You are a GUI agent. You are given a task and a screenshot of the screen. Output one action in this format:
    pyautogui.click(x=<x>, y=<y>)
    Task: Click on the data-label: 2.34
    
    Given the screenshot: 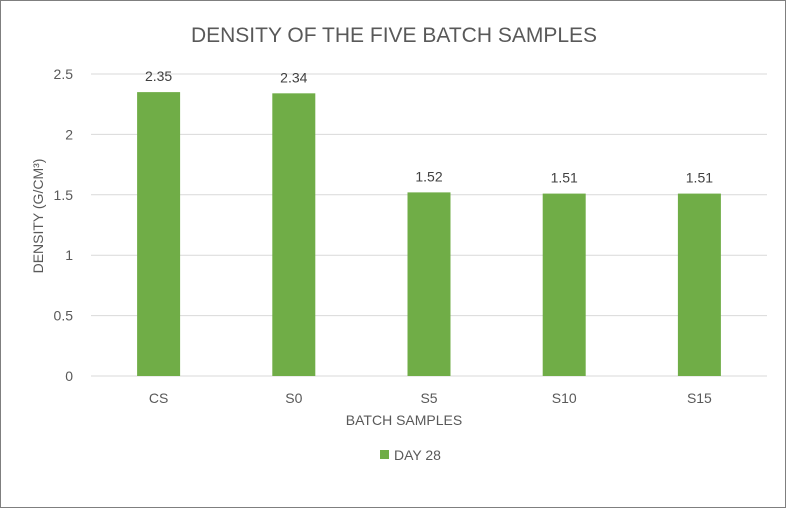 What is the action you would take?
    pyautogui.click(x=293, y=77)
    